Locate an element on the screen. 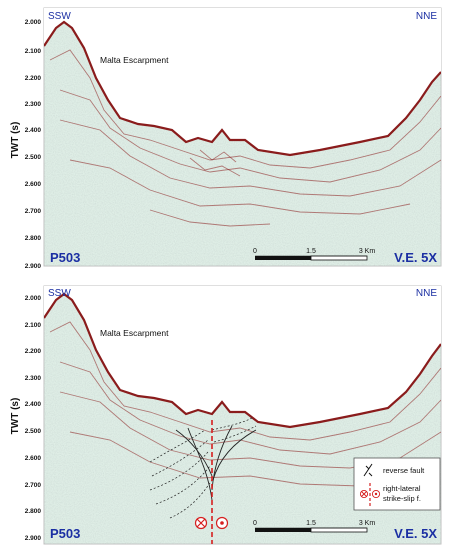 This screenshot has width=449, height=555. legend-strike-slip-line1: right-lateral is located at coordinates (402, 488).